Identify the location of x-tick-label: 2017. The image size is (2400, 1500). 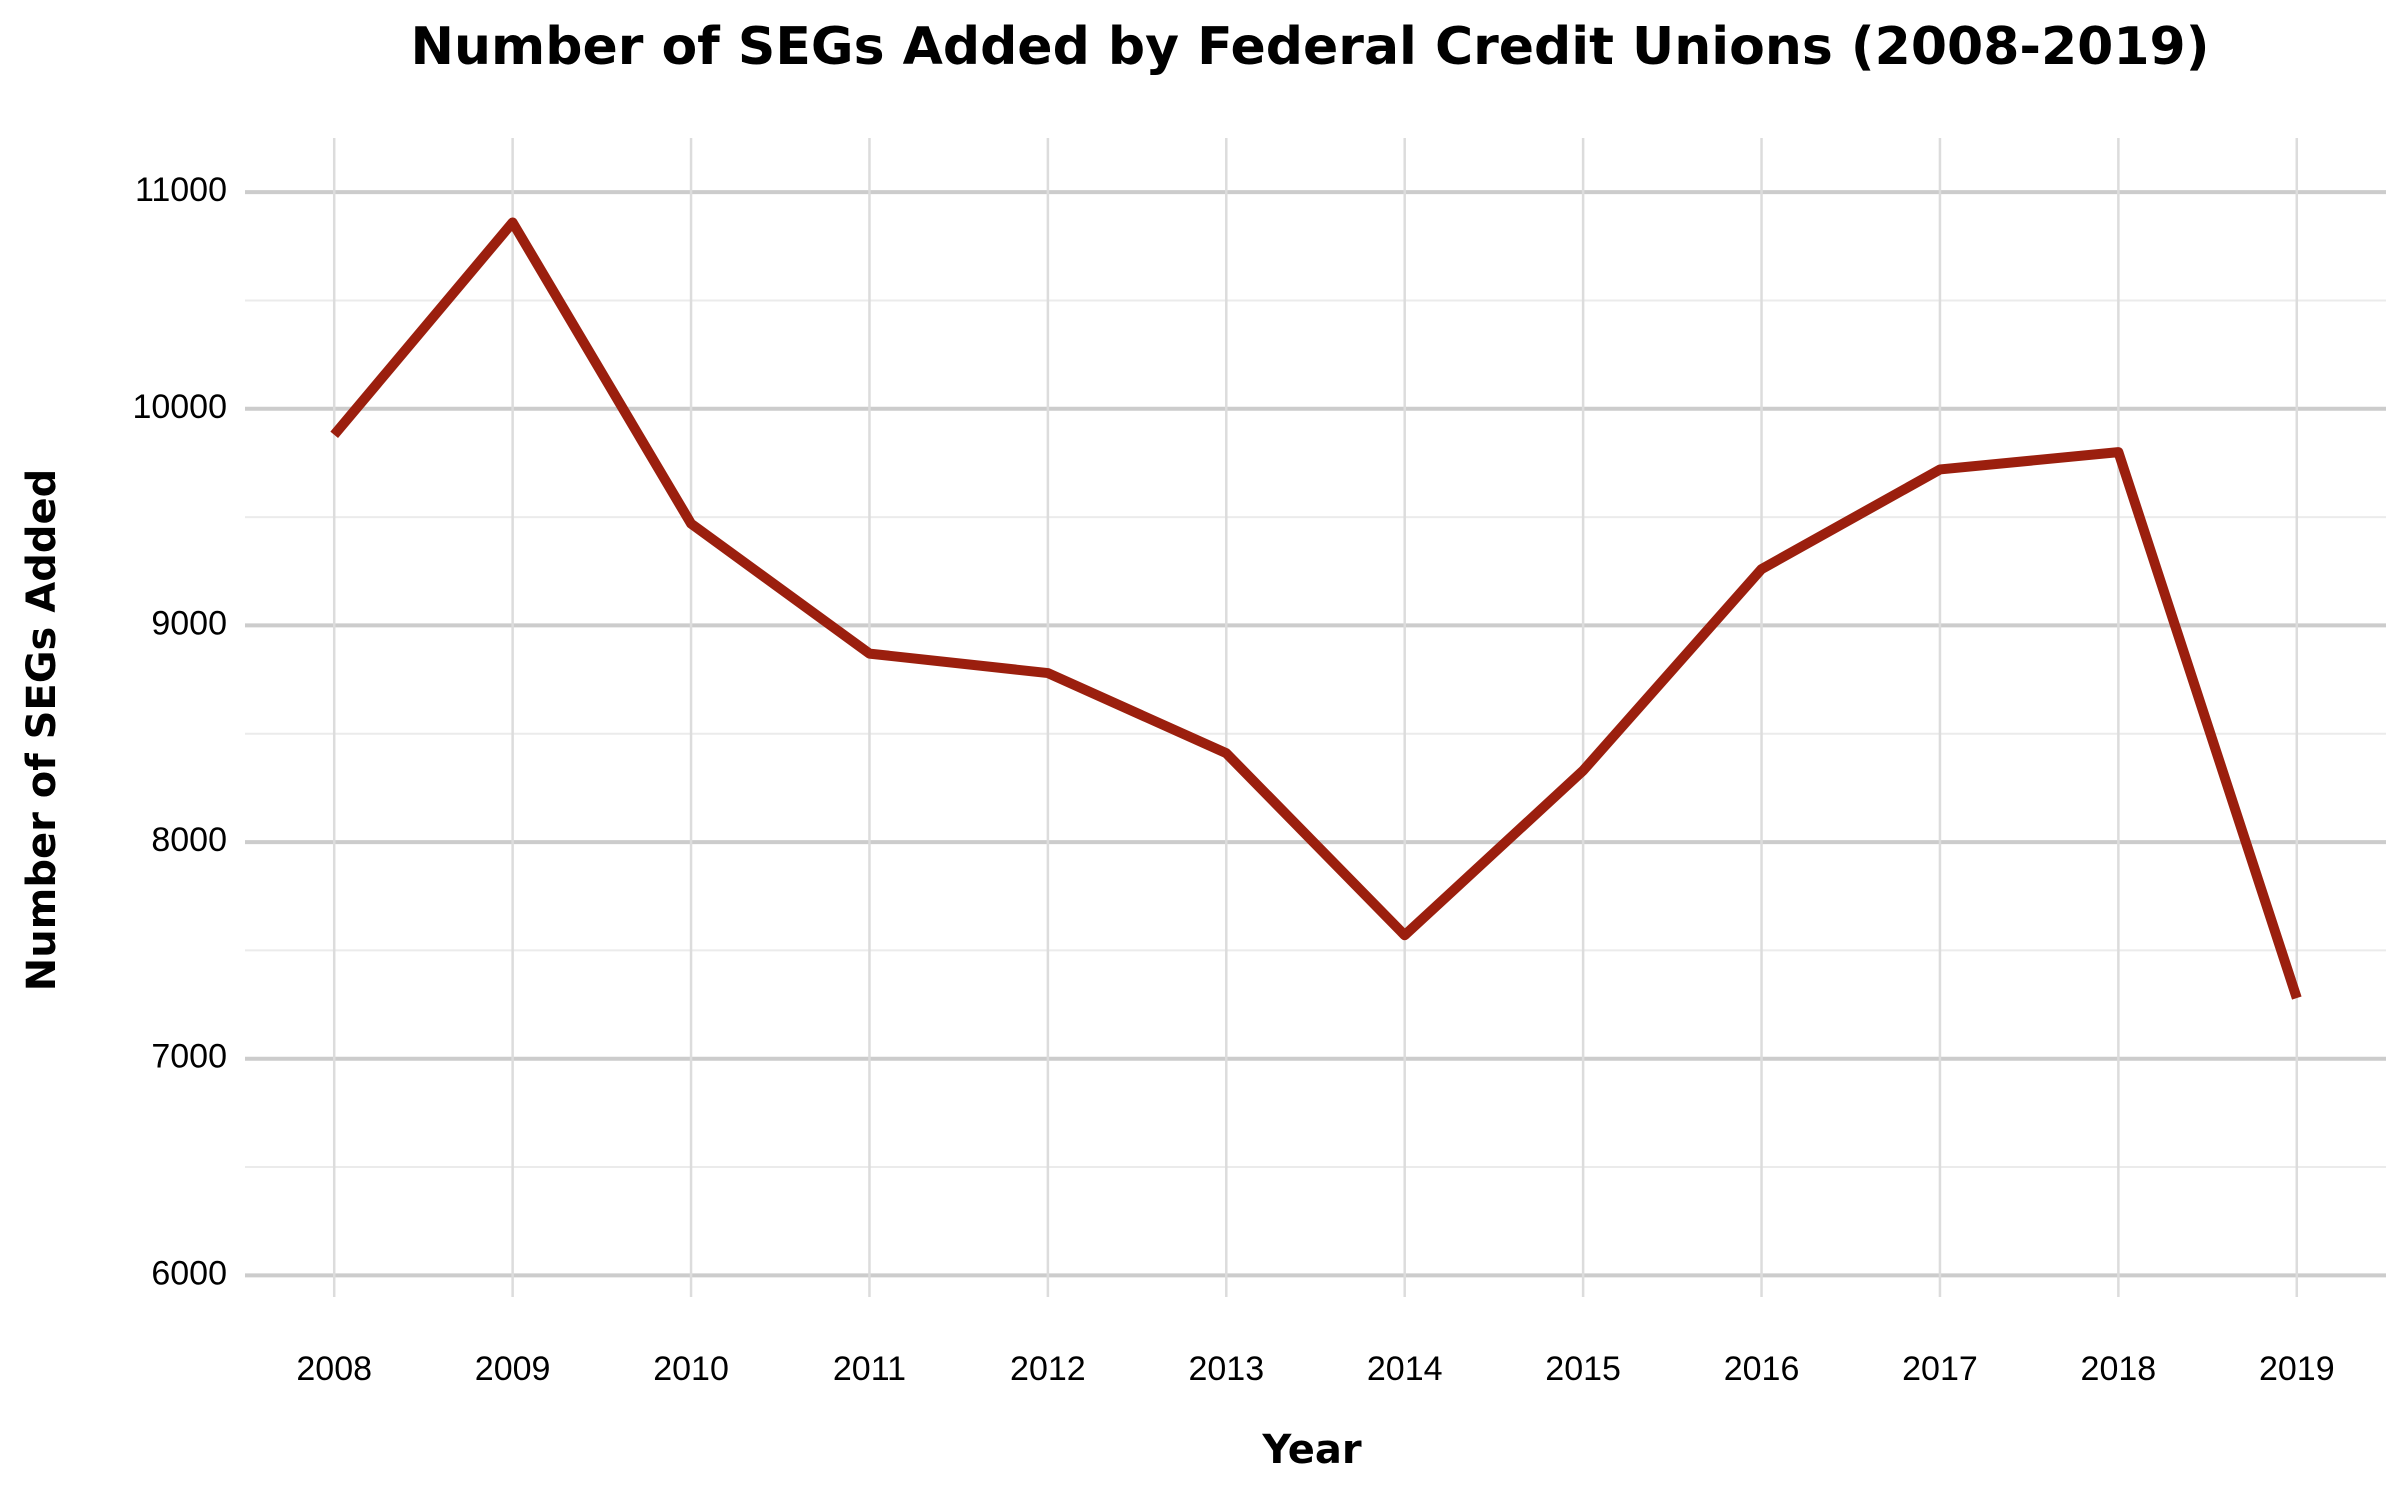
(1940, 1369).